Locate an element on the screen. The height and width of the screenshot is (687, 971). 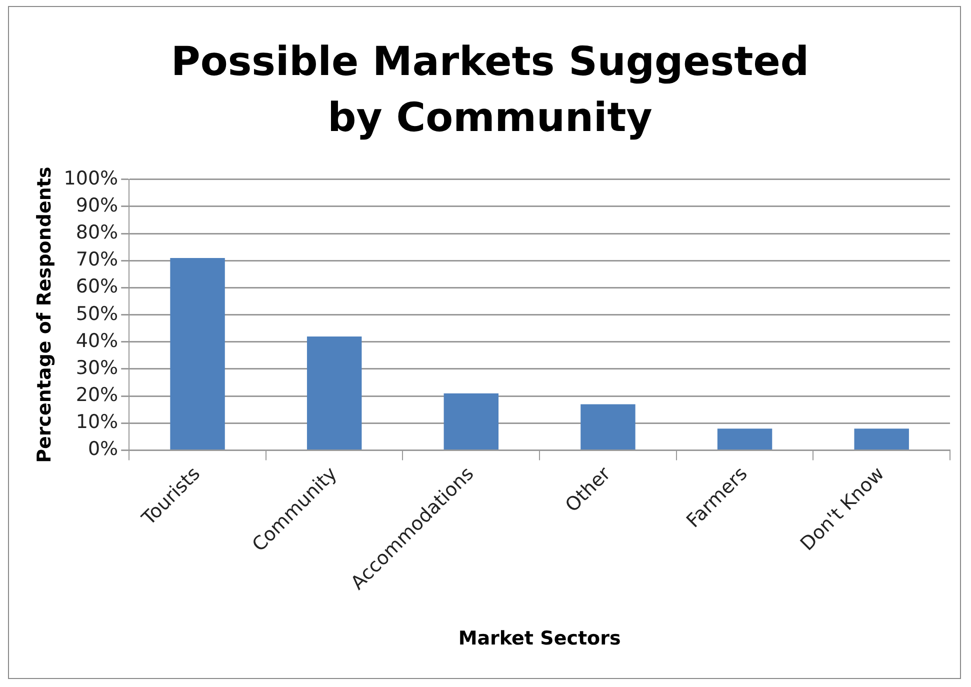
chart-title: Possible Markets Suggested by Community is located at coordinates (490, 90).